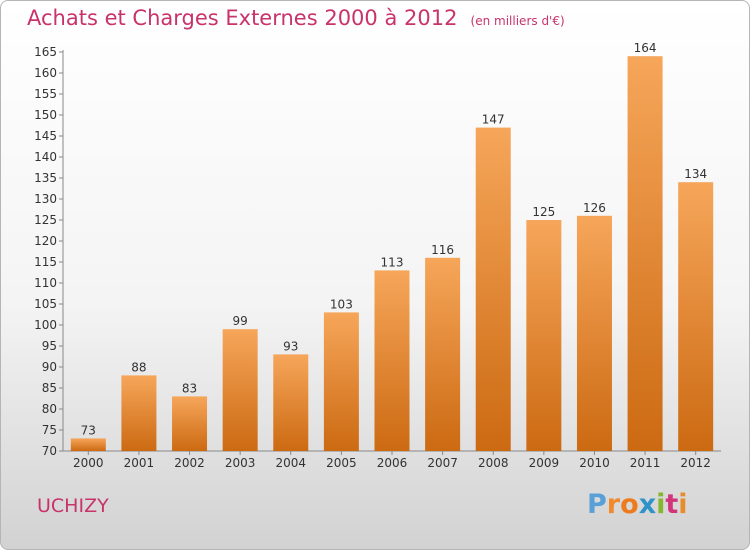  What do you see at coordinates (49, 409) in the screenshot?
I see `y-tick-label: 80` at bounding box center [49, 409].